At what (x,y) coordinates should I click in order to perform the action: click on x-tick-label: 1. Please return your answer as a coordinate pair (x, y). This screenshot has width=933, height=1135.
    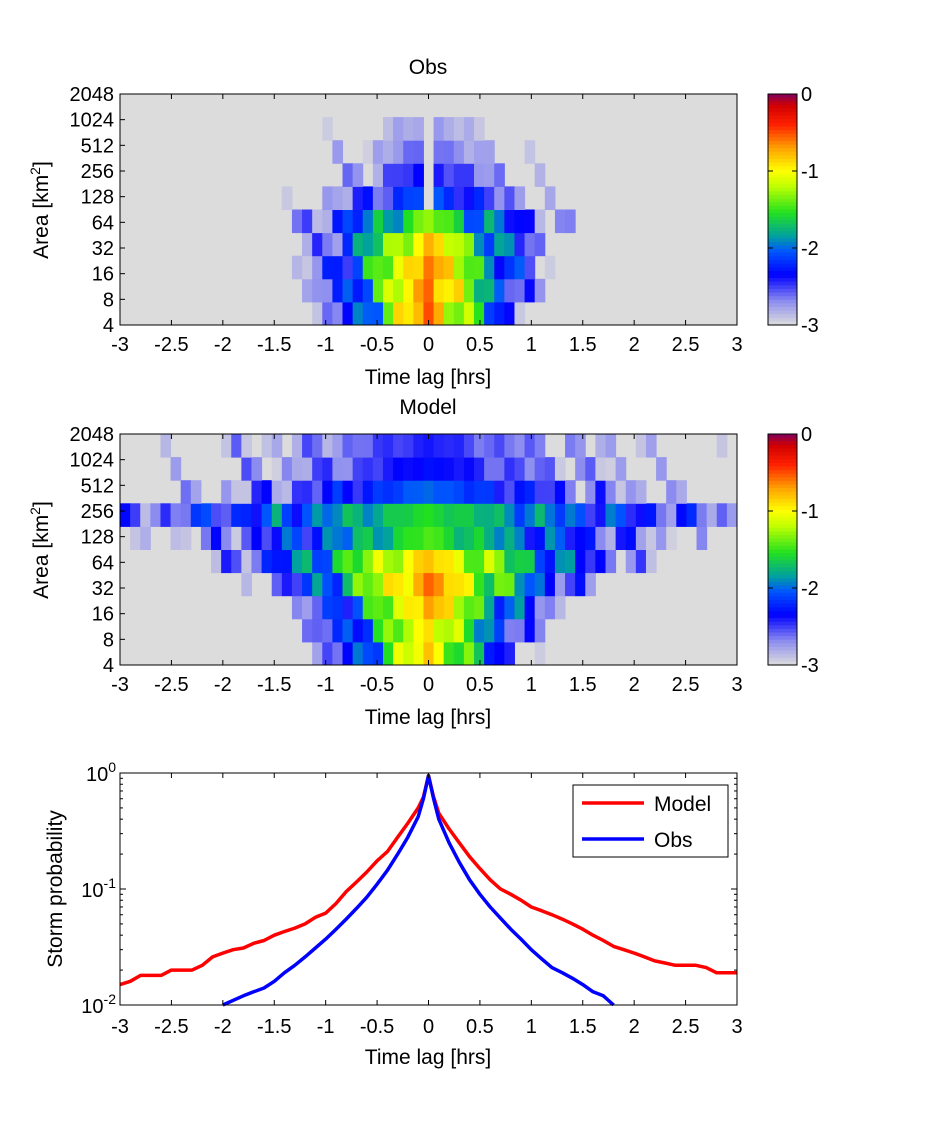
    Looking at the image, I should click on (531, 1027).